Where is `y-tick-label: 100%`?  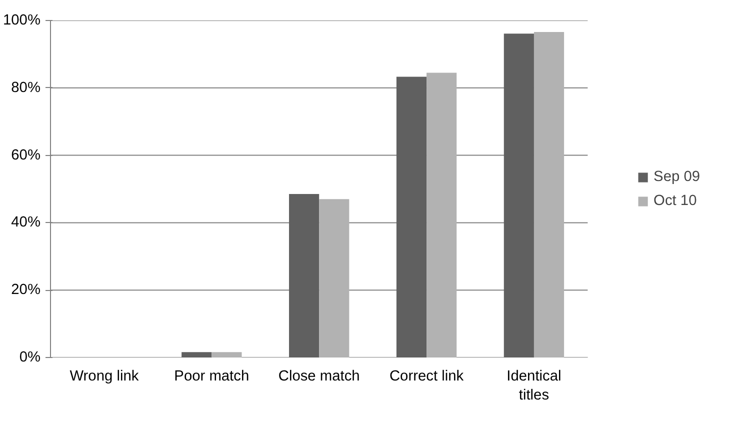
y-tick-label: 100% is located at coordinates (22, 20).